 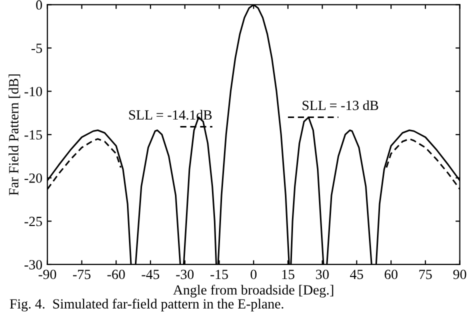 I want to click on x-tick-label: -60, so click(x=116, y=275).